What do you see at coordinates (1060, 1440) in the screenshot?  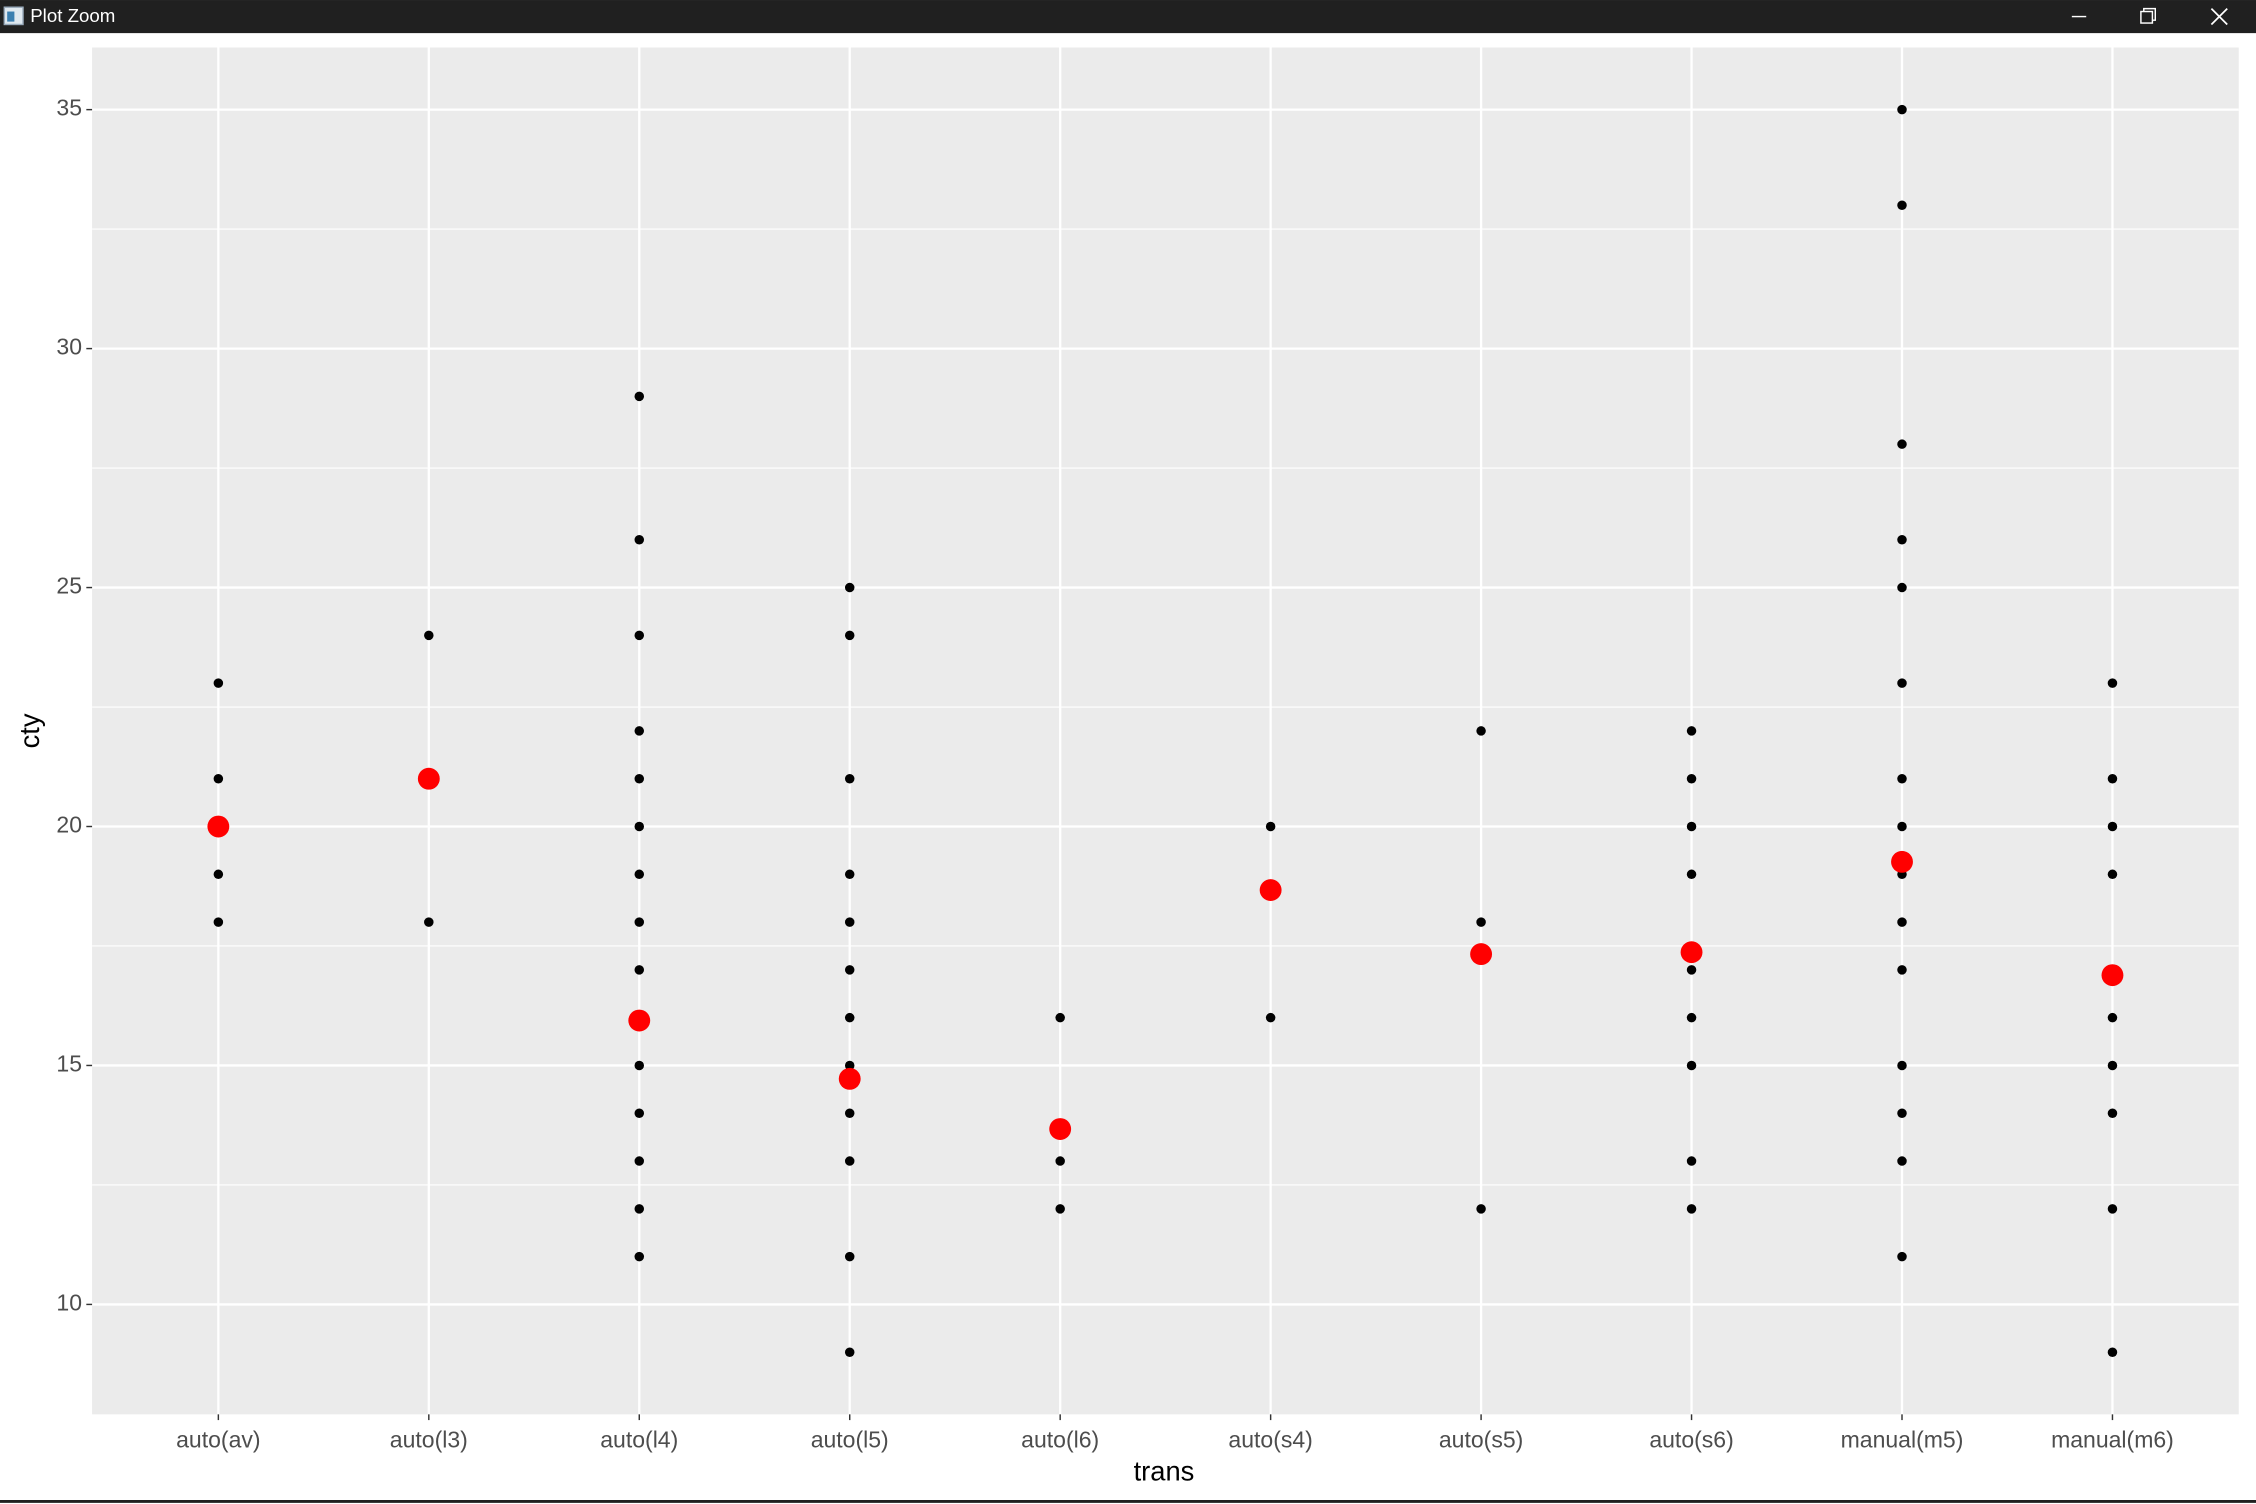 I see `x-tick-label: auto(l6)` at bounding box center [1060, 1440].